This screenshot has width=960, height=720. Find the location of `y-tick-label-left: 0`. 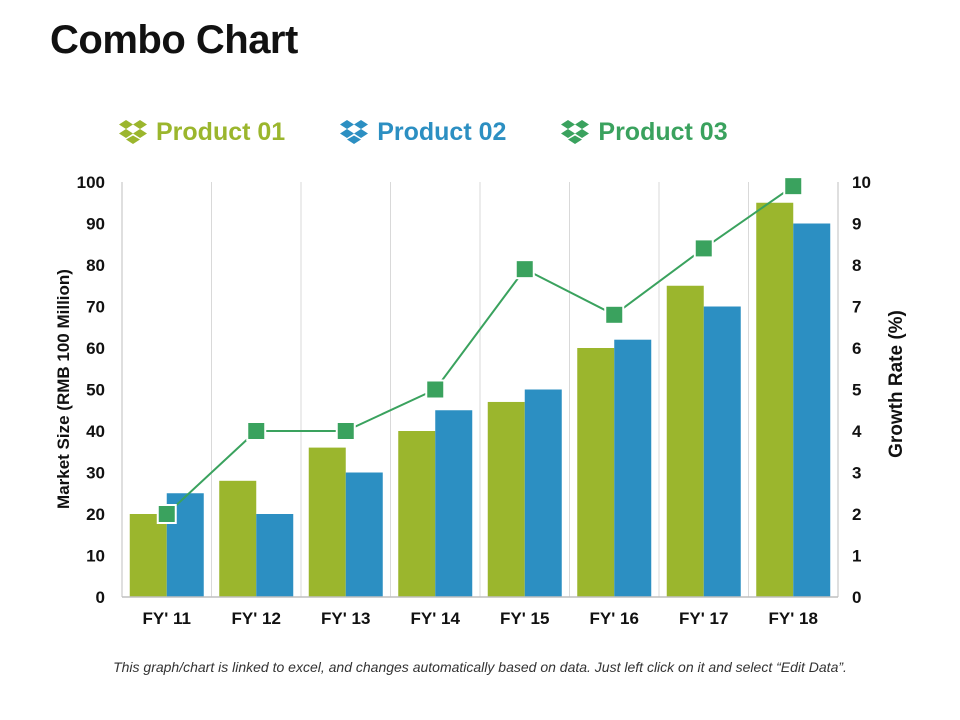

y-tick-label-left: 0 is located at coordinates (100, 597).